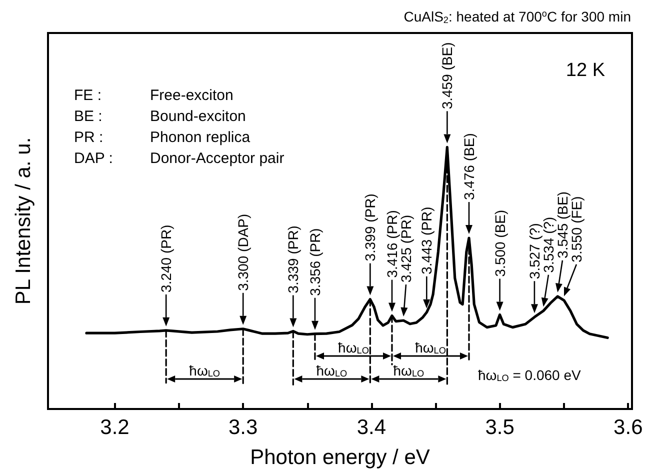  I want to click on annotation: 3.500 (BE), so click(500, 243).